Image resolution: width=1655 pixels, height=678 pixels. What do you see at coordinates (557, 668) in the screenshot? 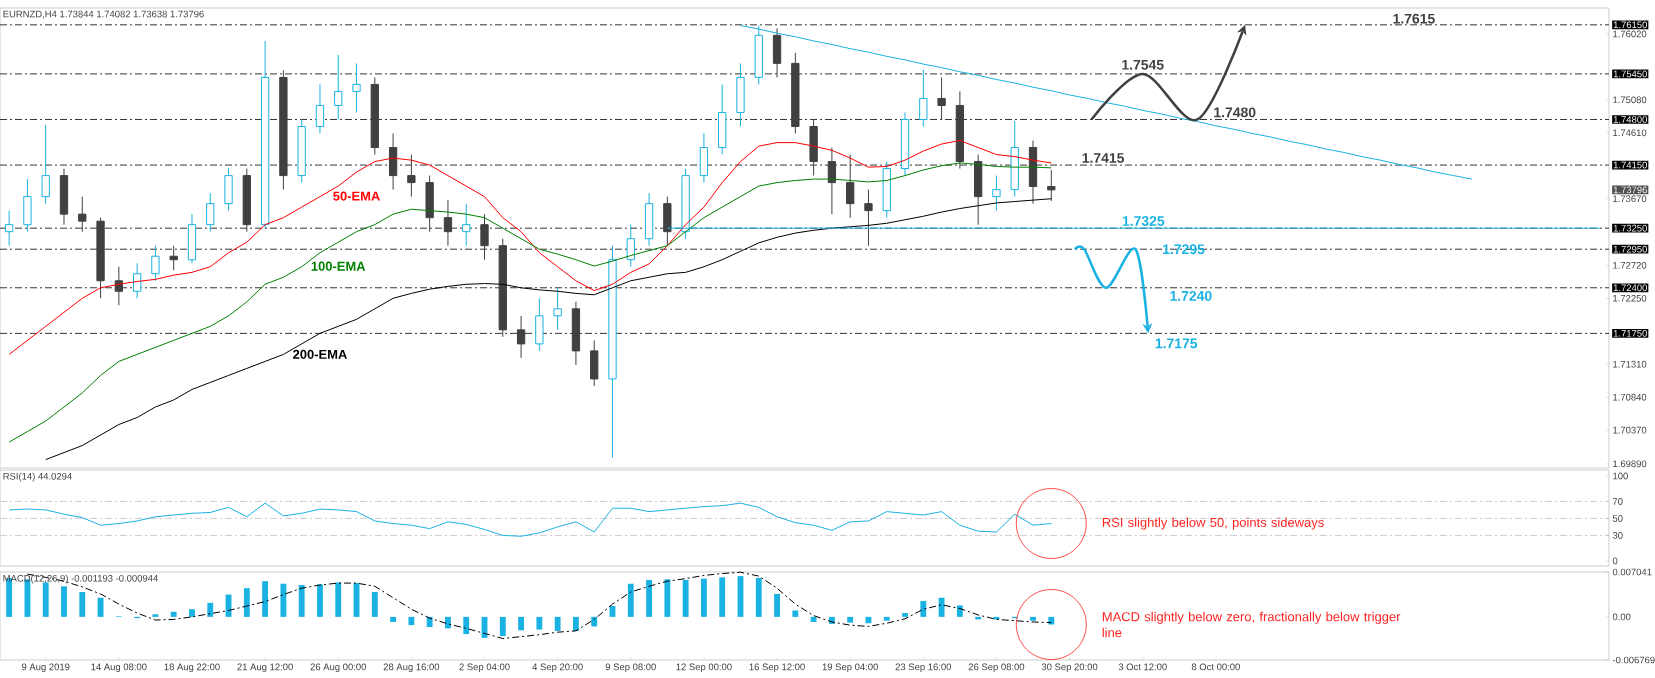
I see `x-tick-label: 4 Sep 20:00` at bounding box center [557, 668].